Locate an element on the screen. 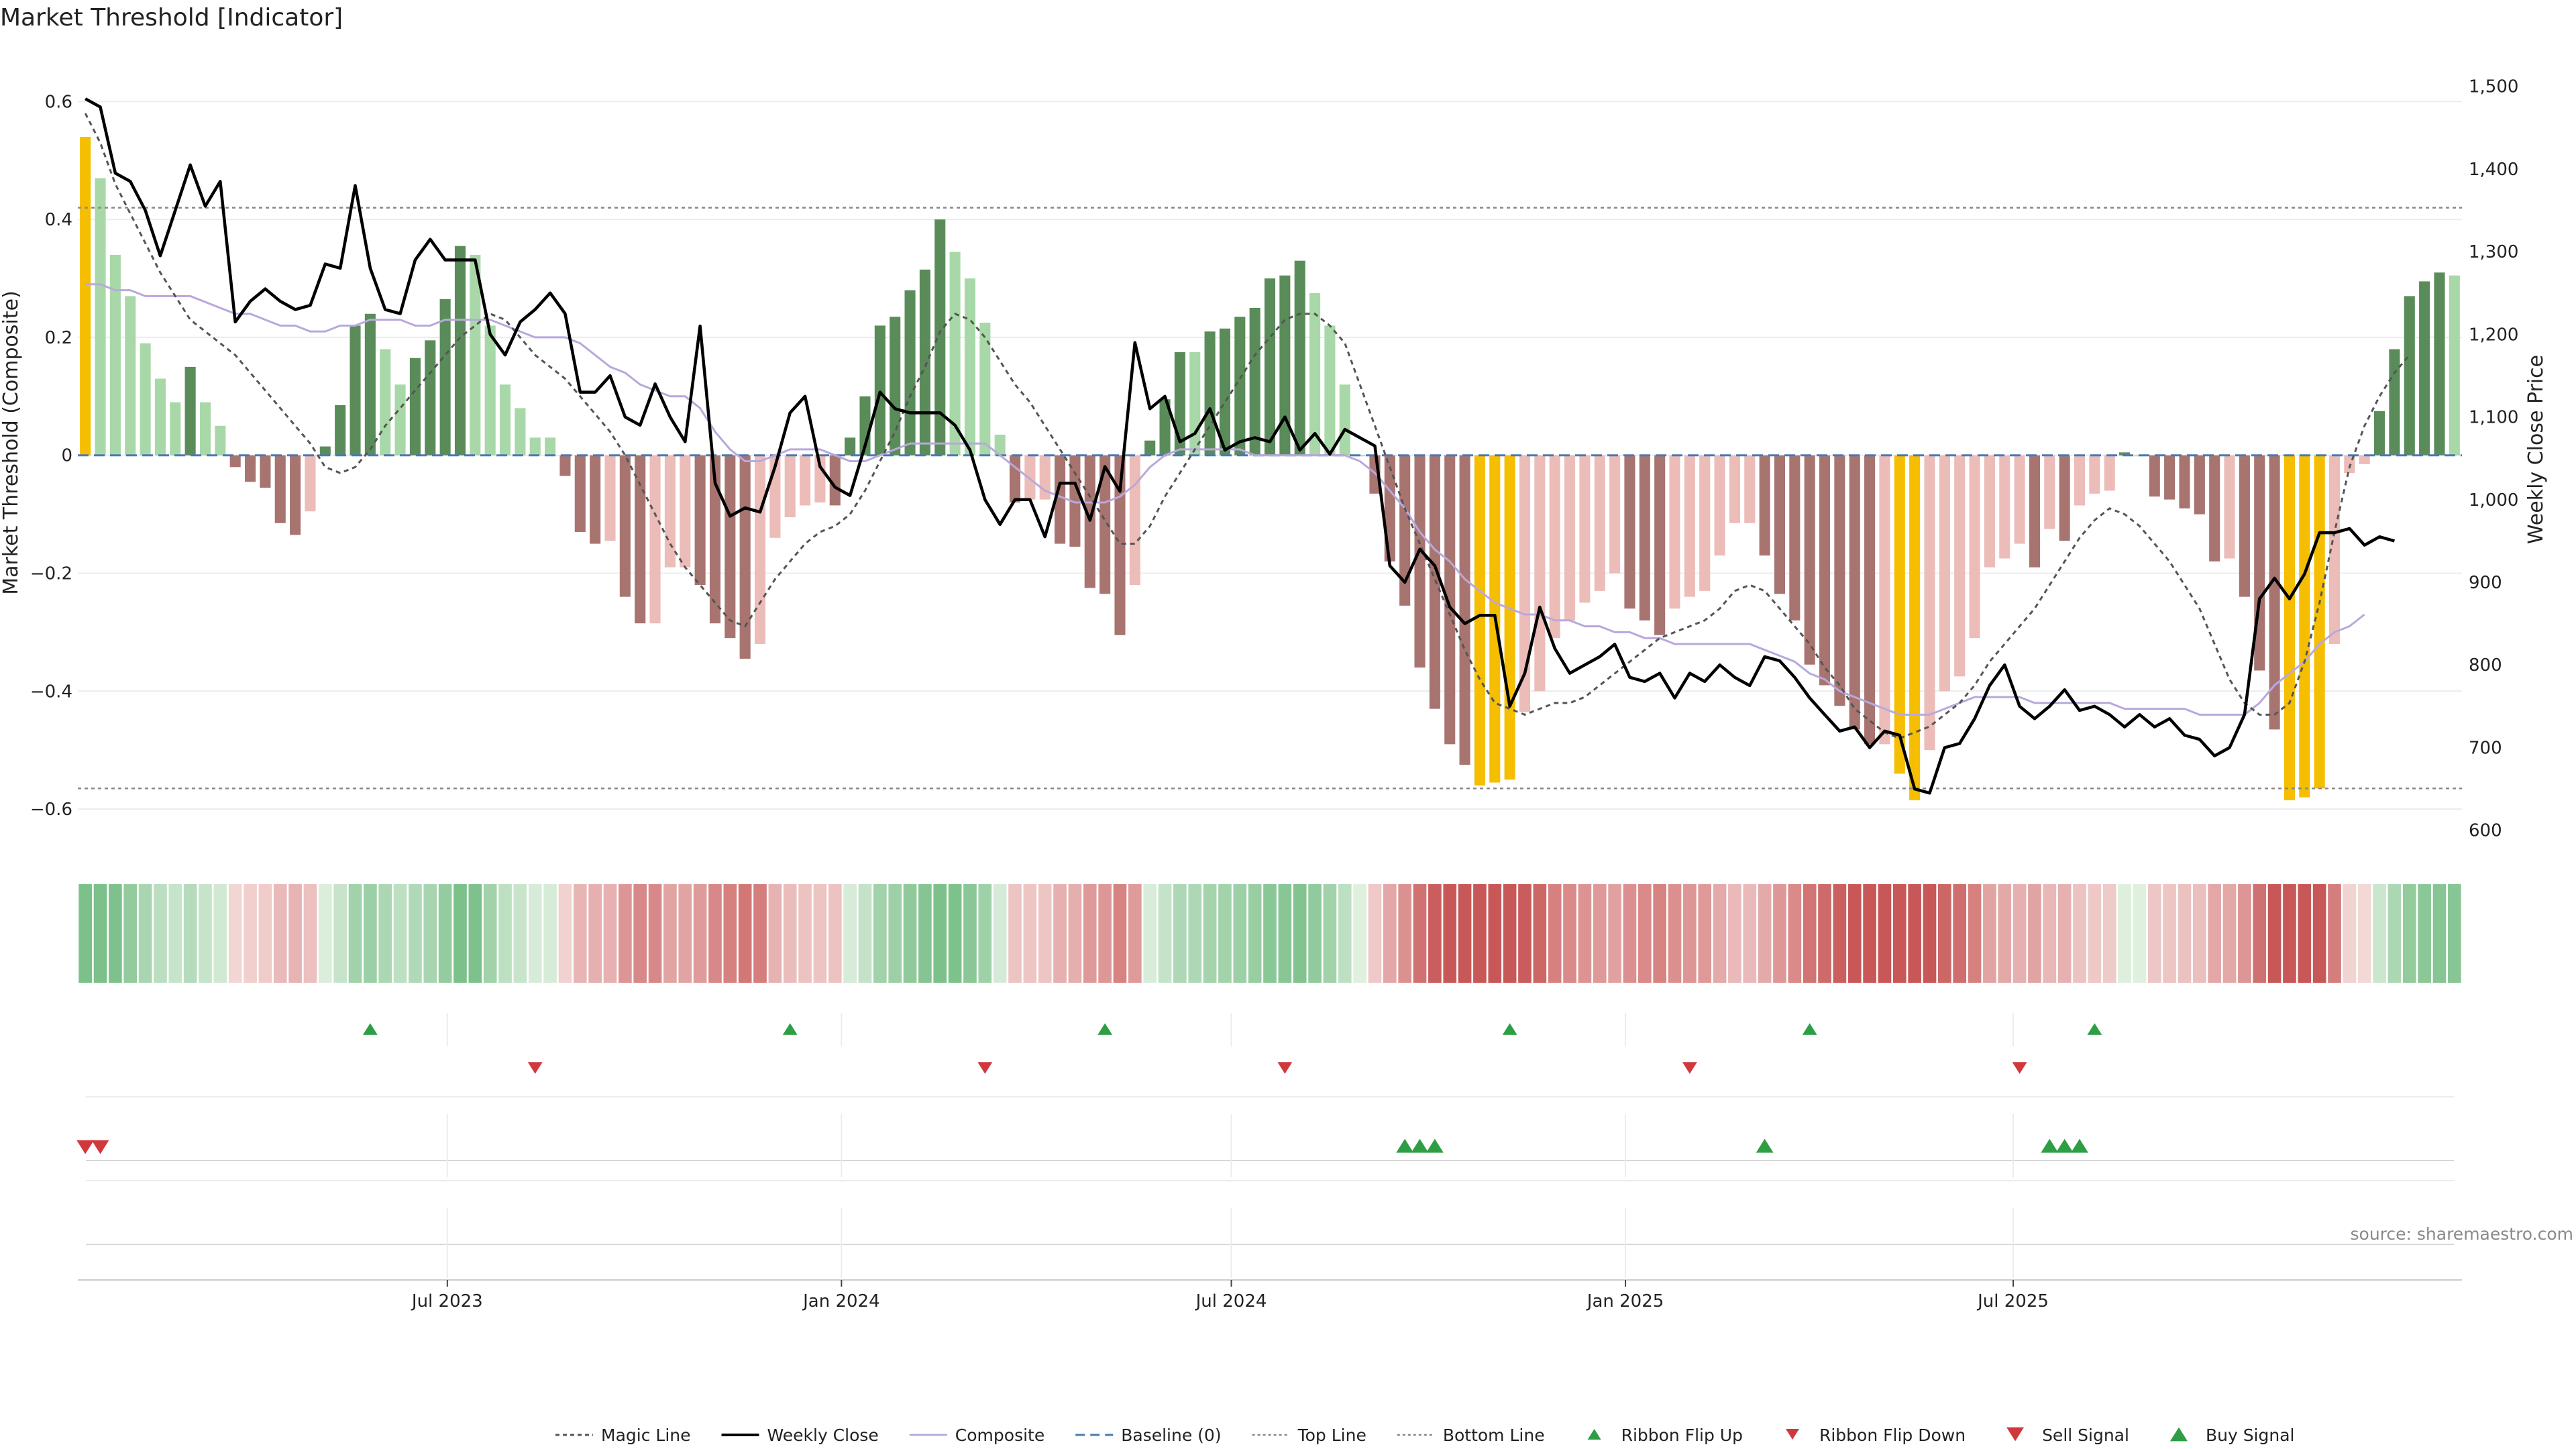 The width and height of the screenshot is (2576, 1449). x-tick-label: Jan 2024 is located at coordinates (841, 1301).